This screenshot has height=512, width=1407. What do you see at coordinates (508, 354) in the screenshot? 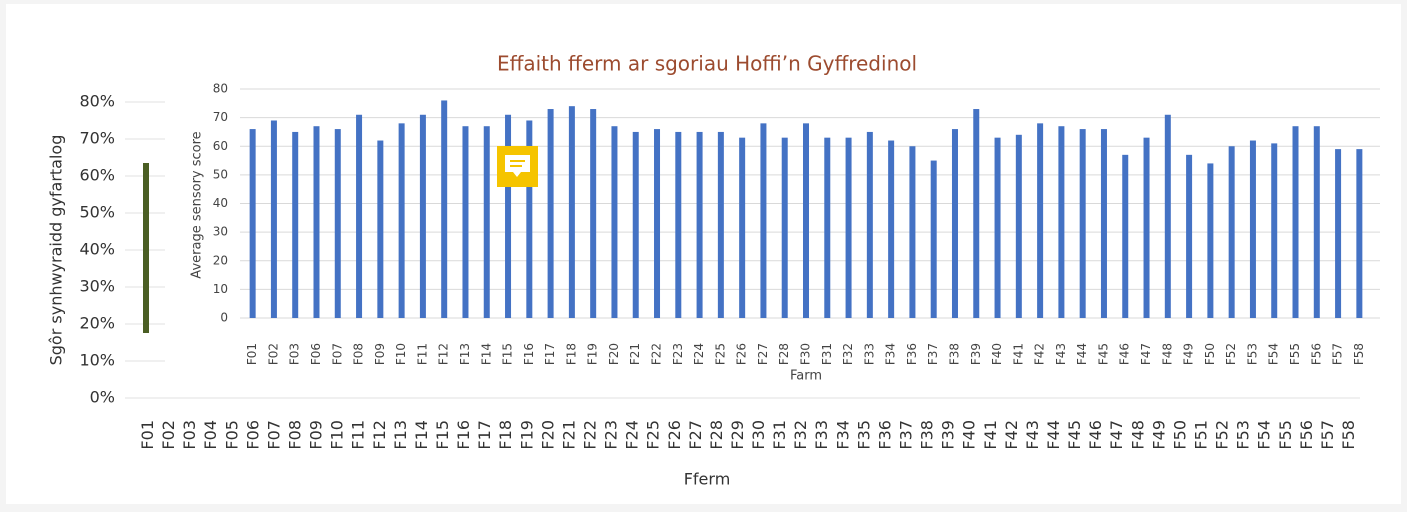
I see `x-tick-label: F15` at bounding box center [508, 354].